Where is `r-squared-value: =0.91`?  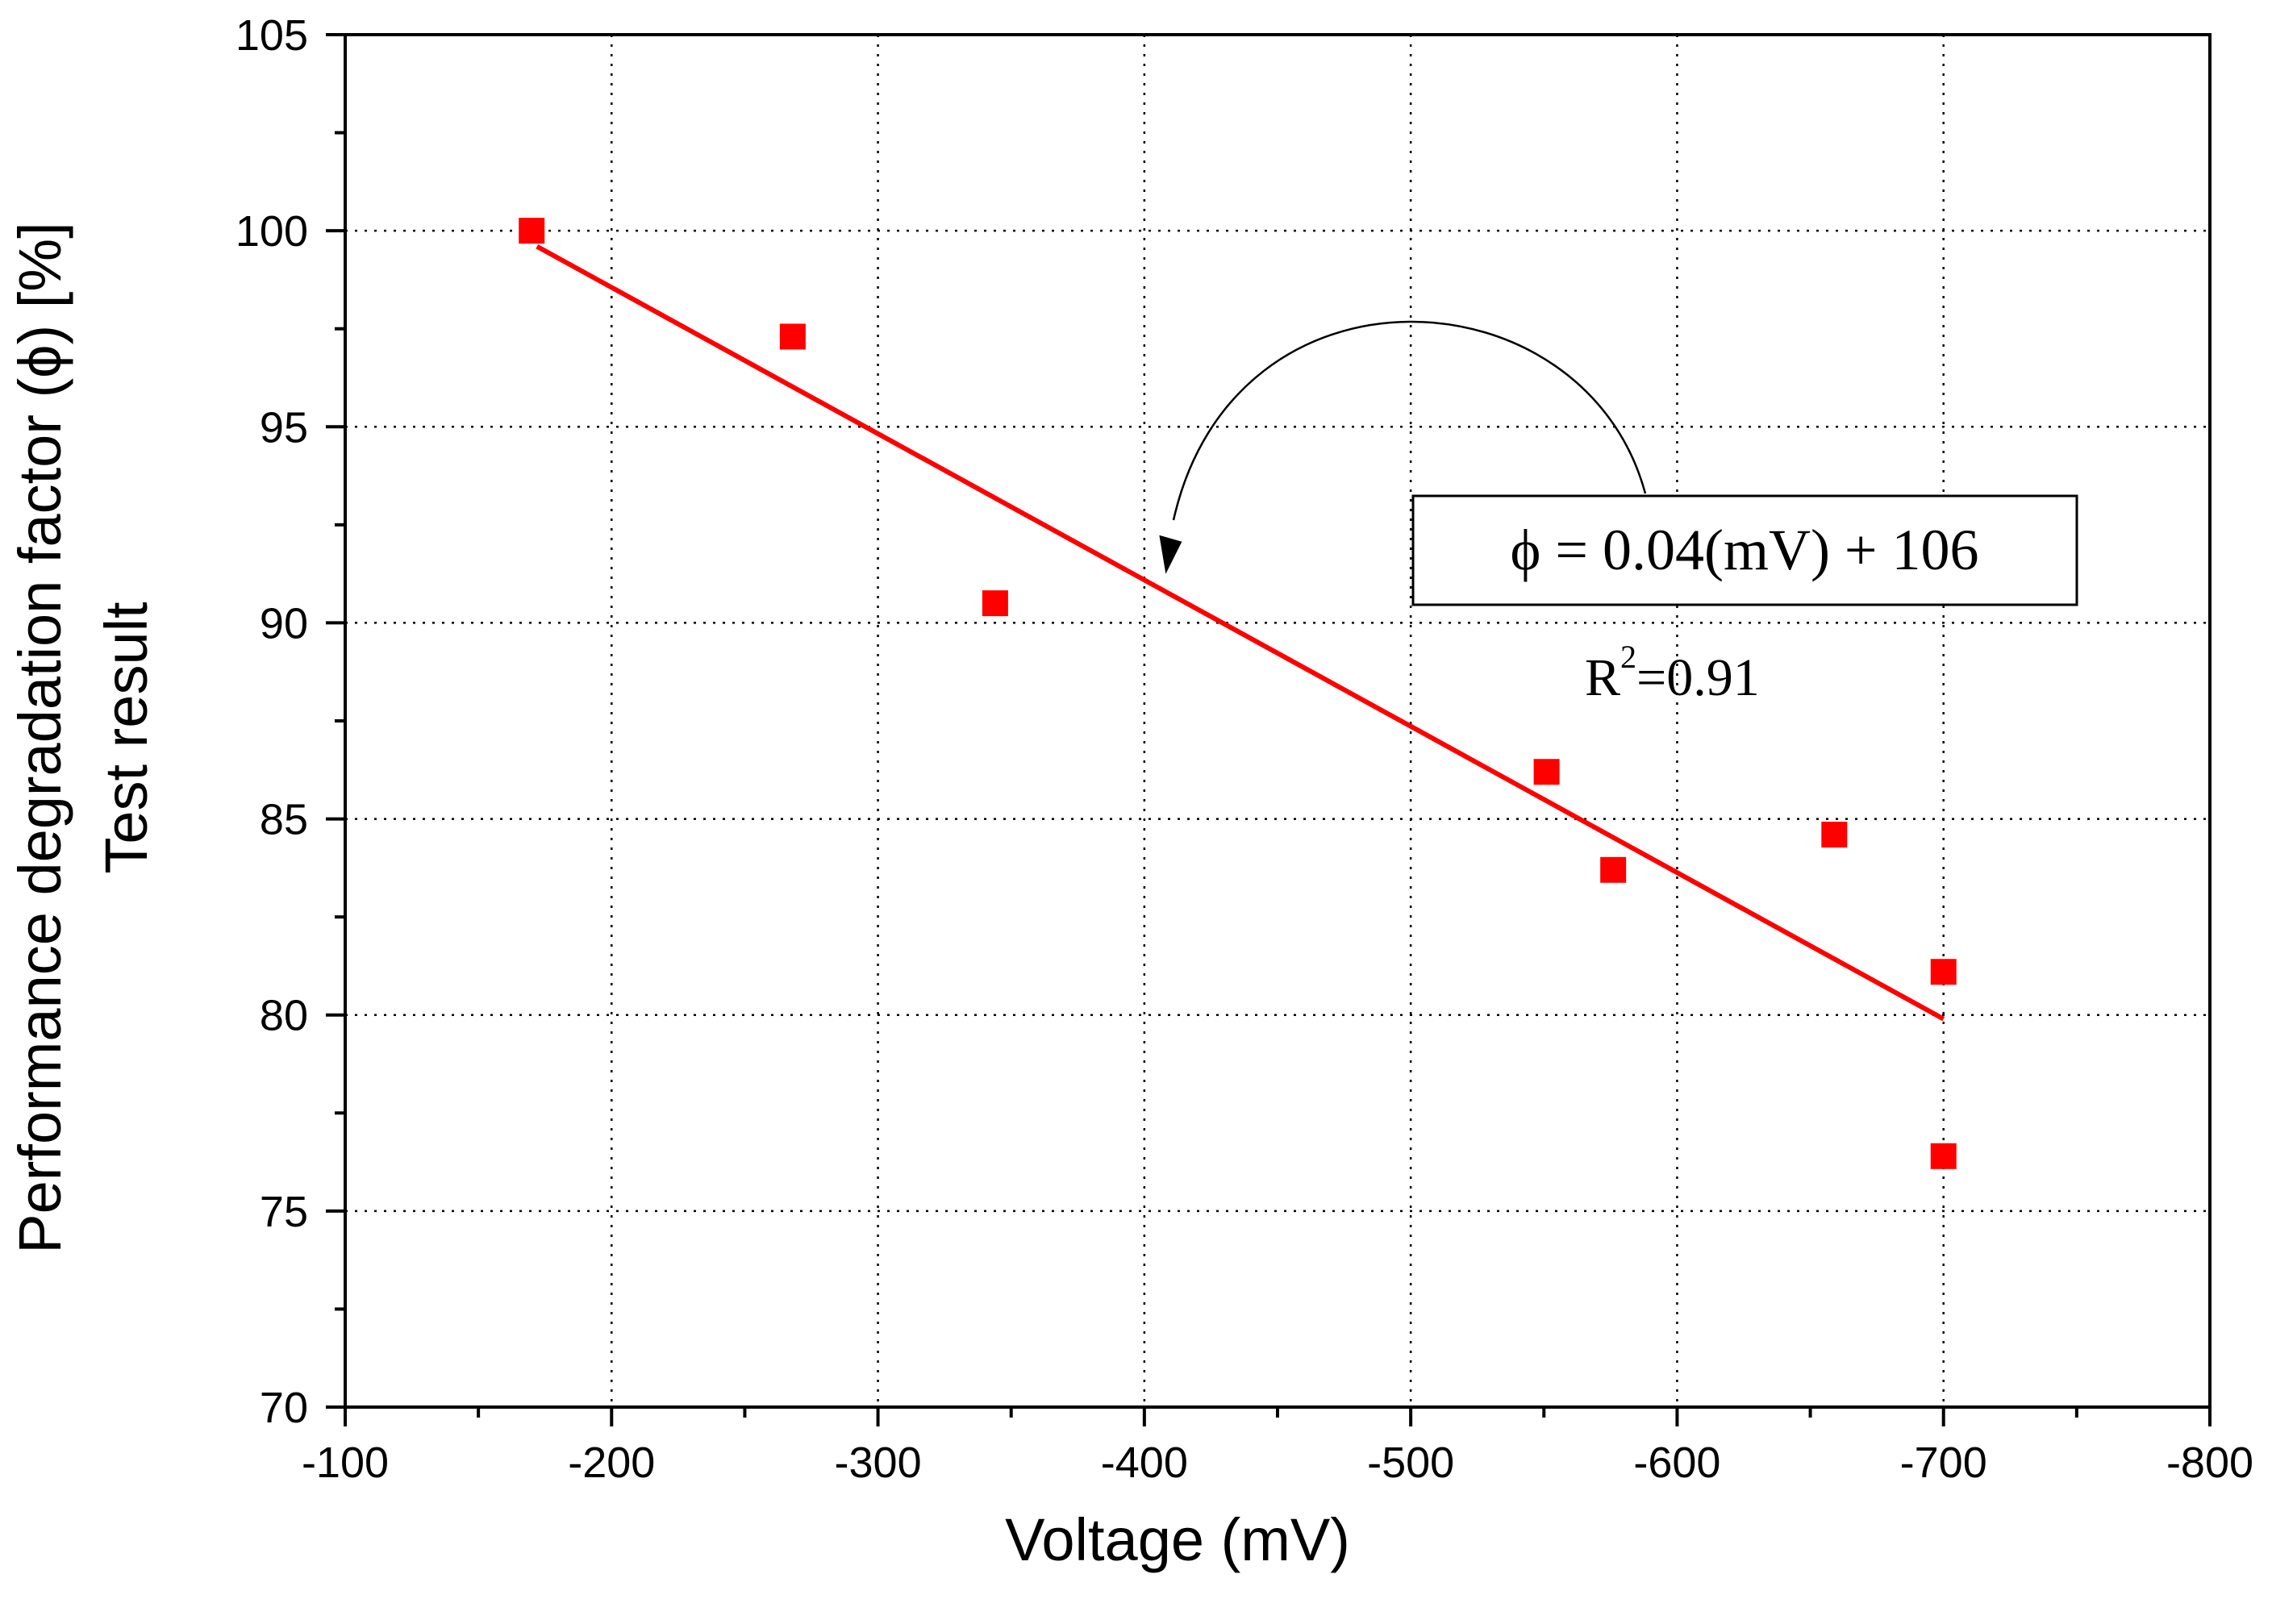 r-squared-value: =0.91 is located at coordinates (1698, 677).